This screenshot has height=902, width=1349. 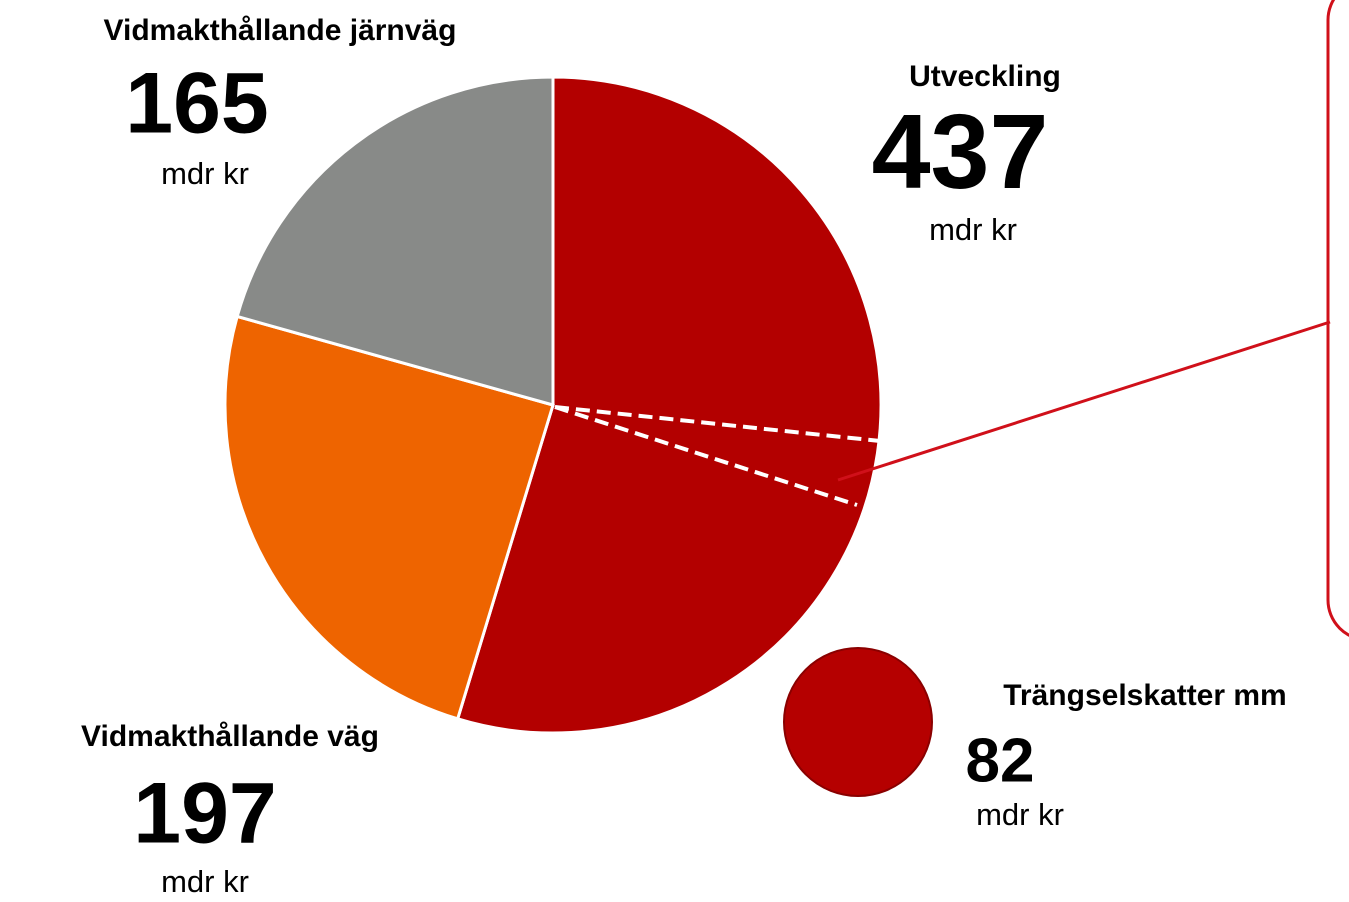 I want to click on category-label: Vidmakthållande väg, so click(x=230, y=736).